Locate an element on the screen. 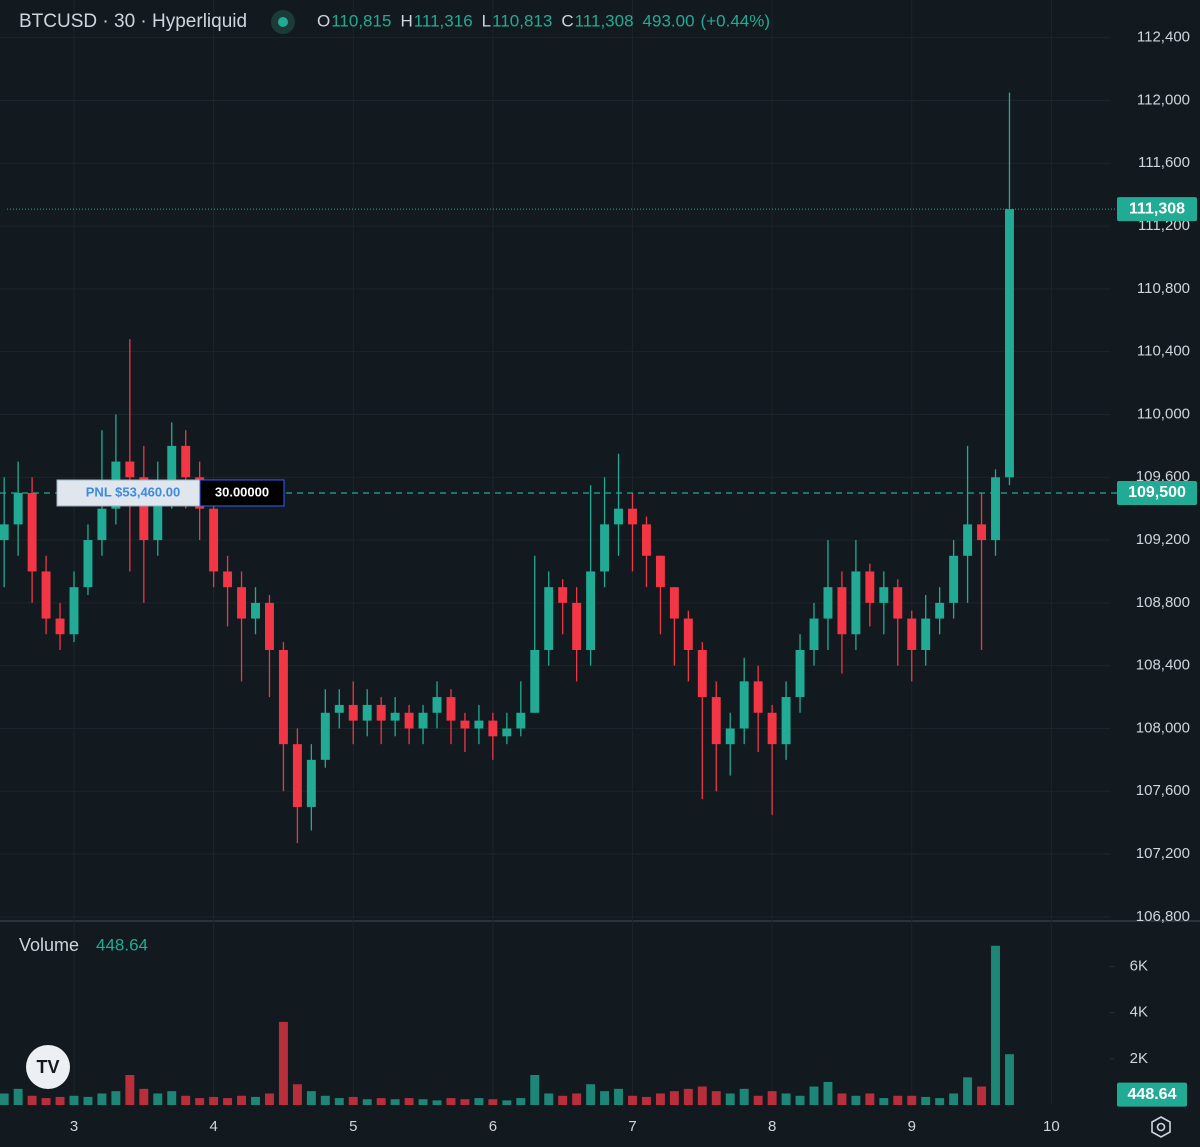 The width and height of the screenshot is (1200, 1147). ohlc-label: C is located at coordinates (567, 20).